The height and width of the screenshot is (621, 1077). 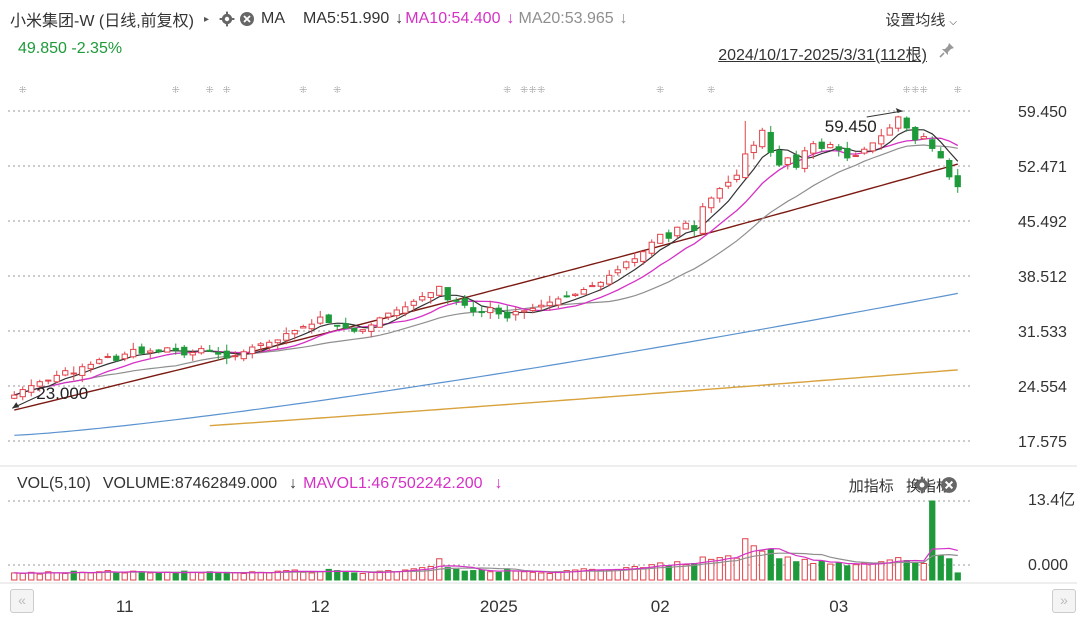 I want to click on price-tick-label: 45.492, so click(x=1042, y=222).